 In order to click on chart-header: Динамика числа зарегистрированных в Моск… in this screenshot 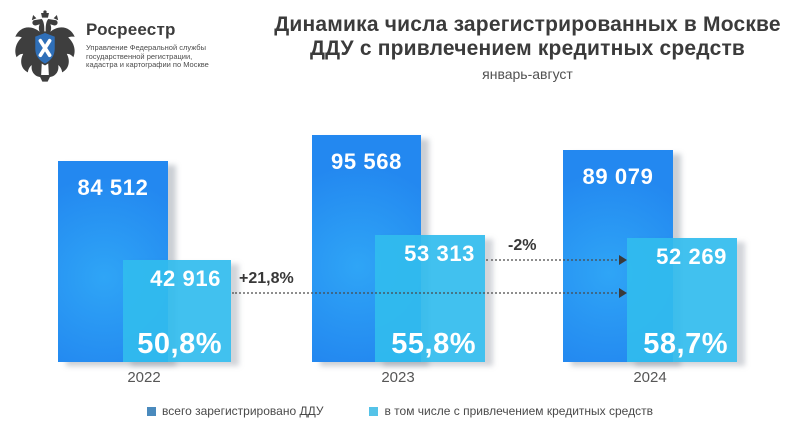, I will do `click(527, 47)`.